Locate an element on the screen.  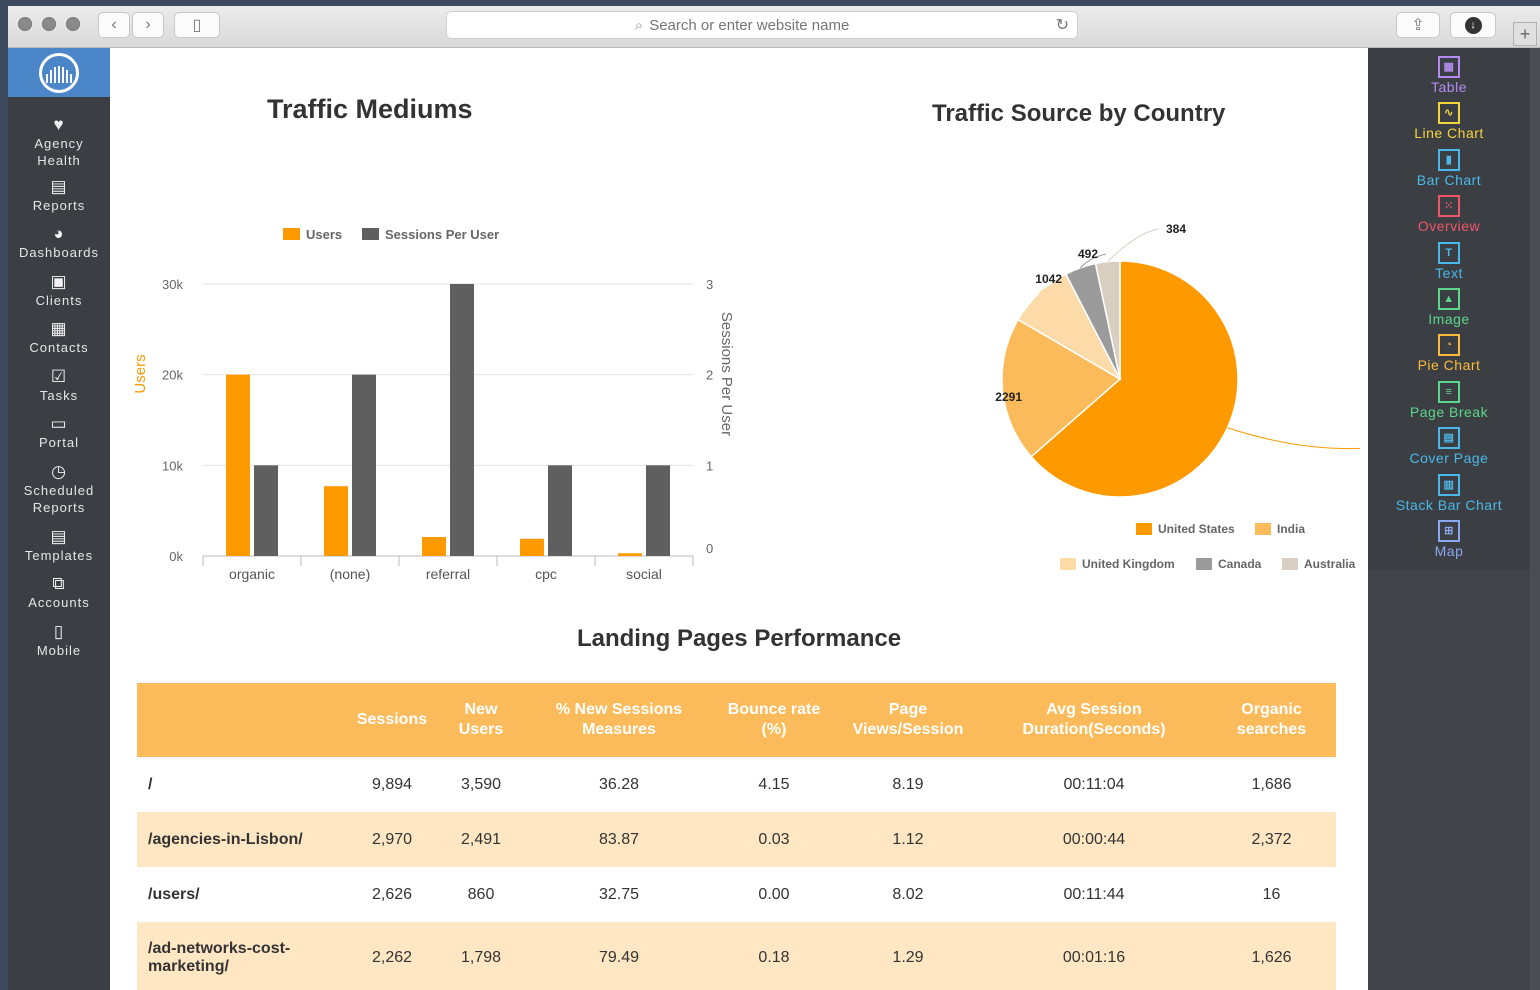
metric-cell: 0.03 is located at coordinates (774, 839).